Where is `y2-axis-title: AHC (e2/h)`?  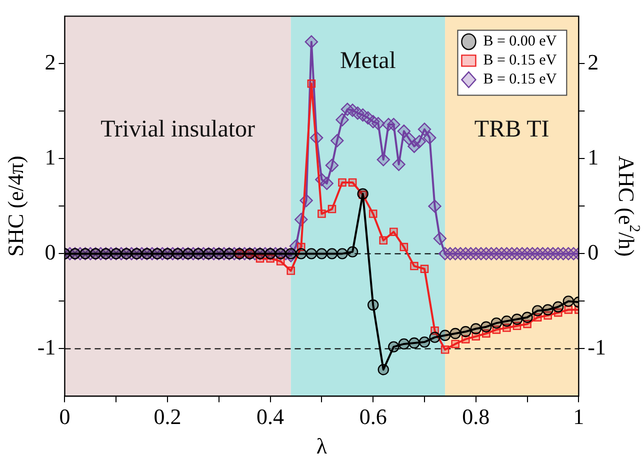 y2-axis-title: AHC (e2/h) is located at coordinates (628, 206).